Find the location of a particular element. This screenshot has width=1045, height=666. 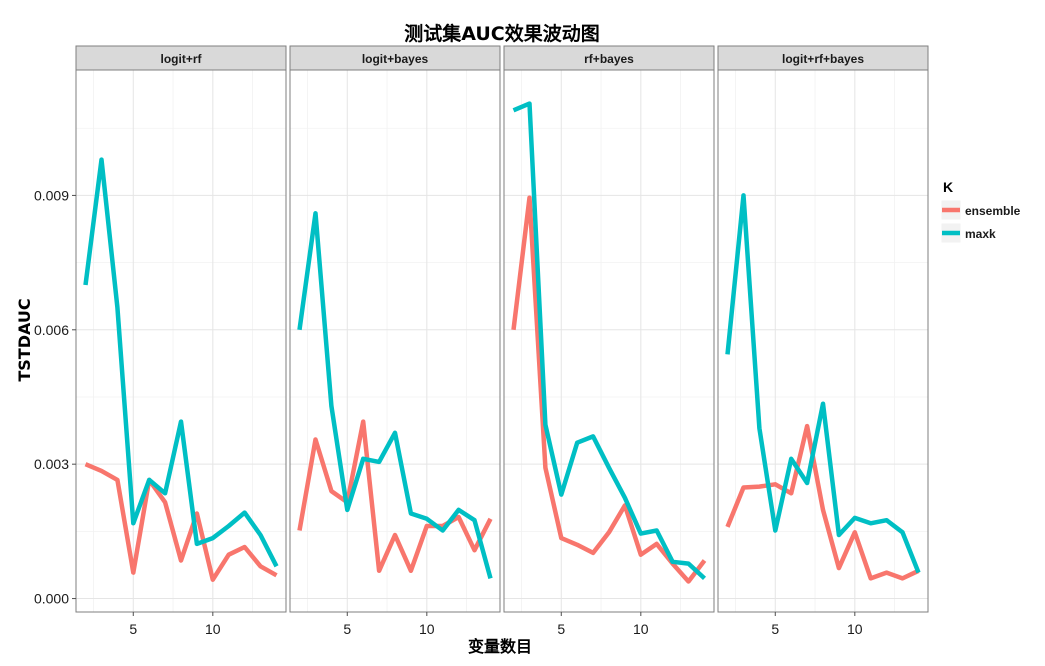

y-axis-title: TSTDAUC is located at coordinates (24, 339).